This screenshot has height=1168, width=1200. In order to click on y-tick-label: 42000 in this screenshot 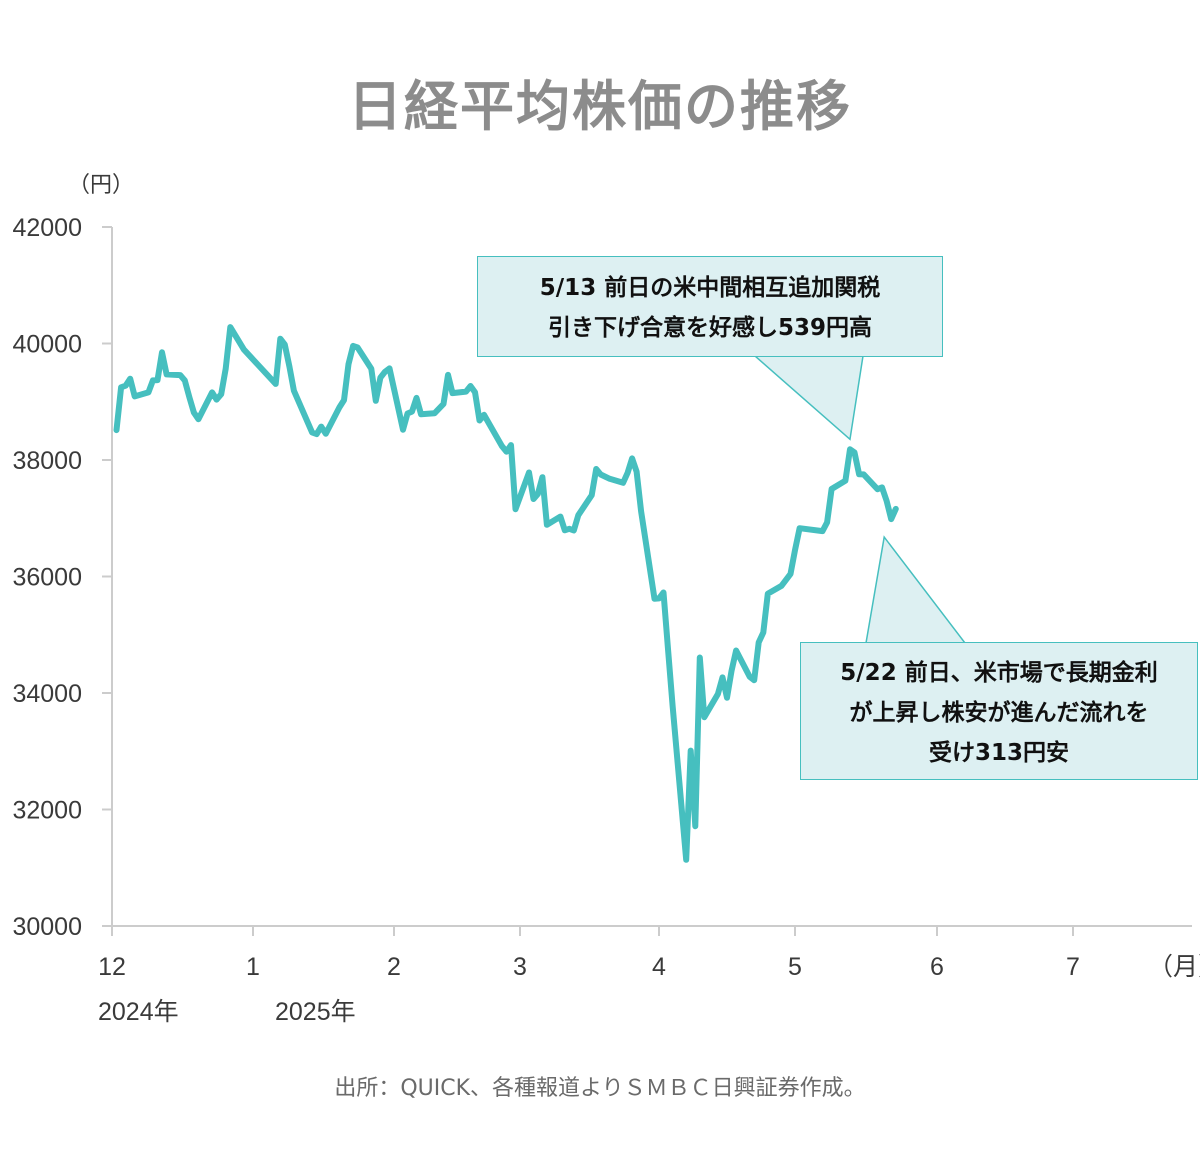, I will do `click(47, 228)`.